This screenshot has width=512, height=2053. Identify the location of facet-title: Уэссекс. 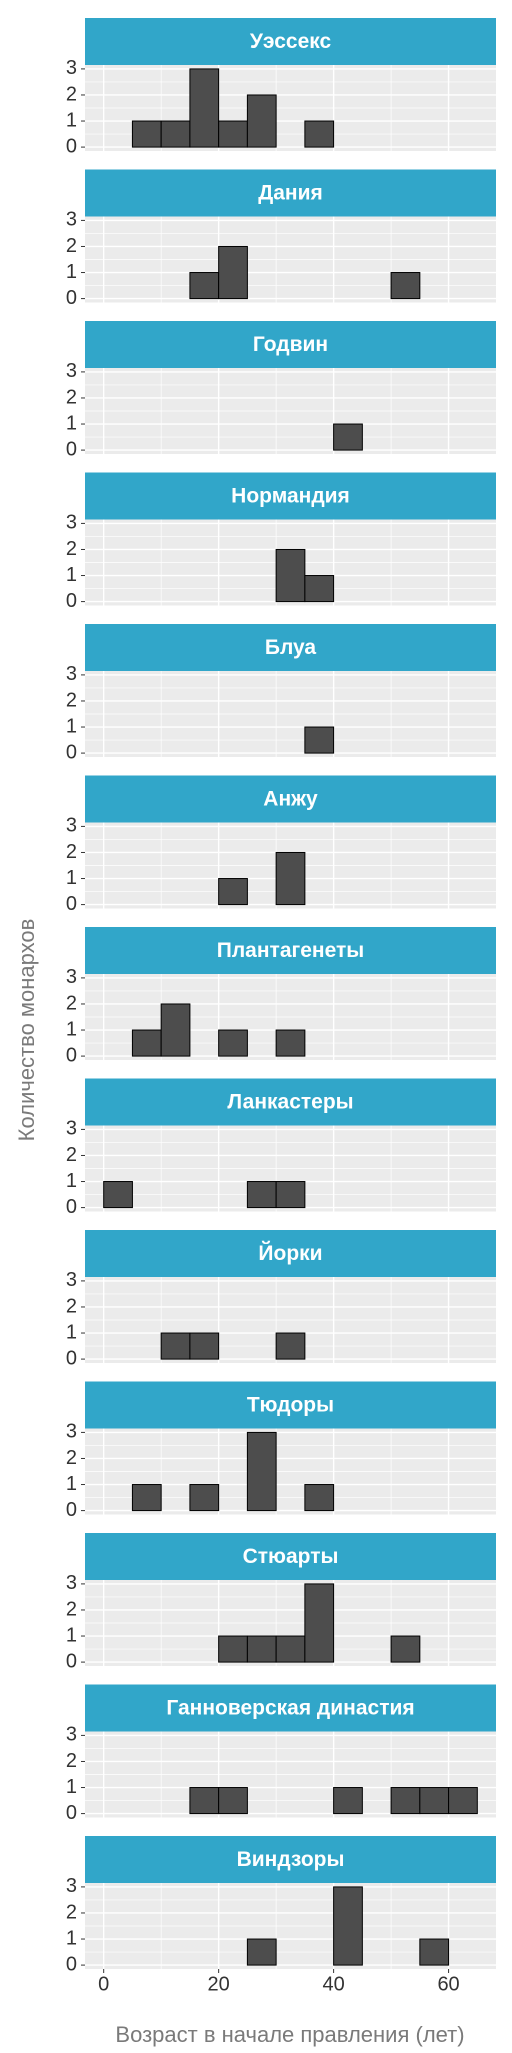
(291, 41).